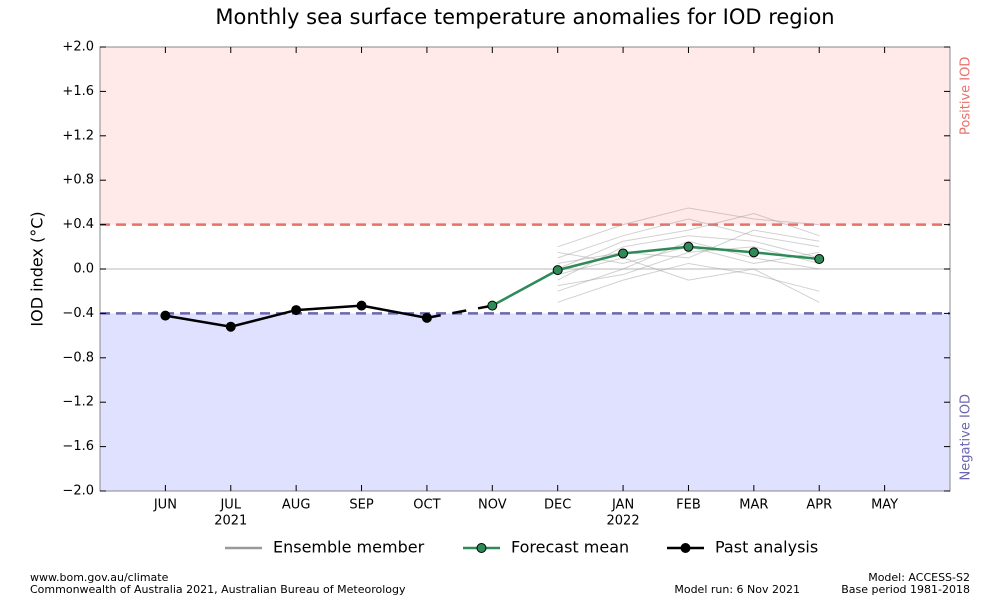 The image size is (1000, 612). I want to click on legend-label: Past analysis, so click(766, 547).